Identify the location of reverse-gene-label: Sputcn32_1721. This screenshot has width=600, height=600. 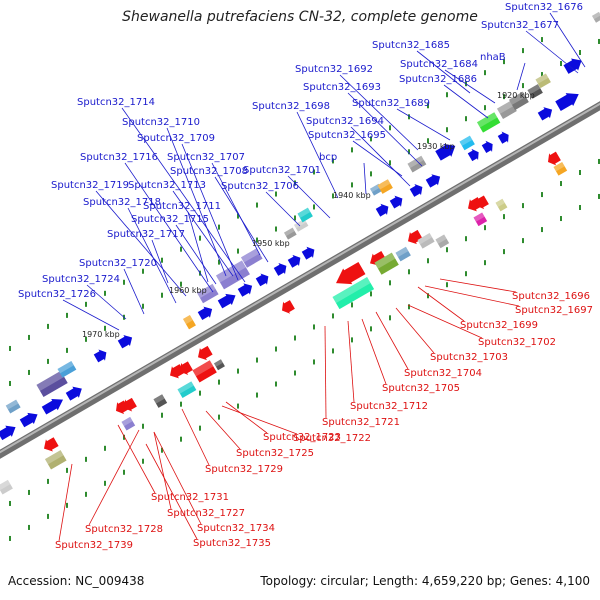
(361, 422).